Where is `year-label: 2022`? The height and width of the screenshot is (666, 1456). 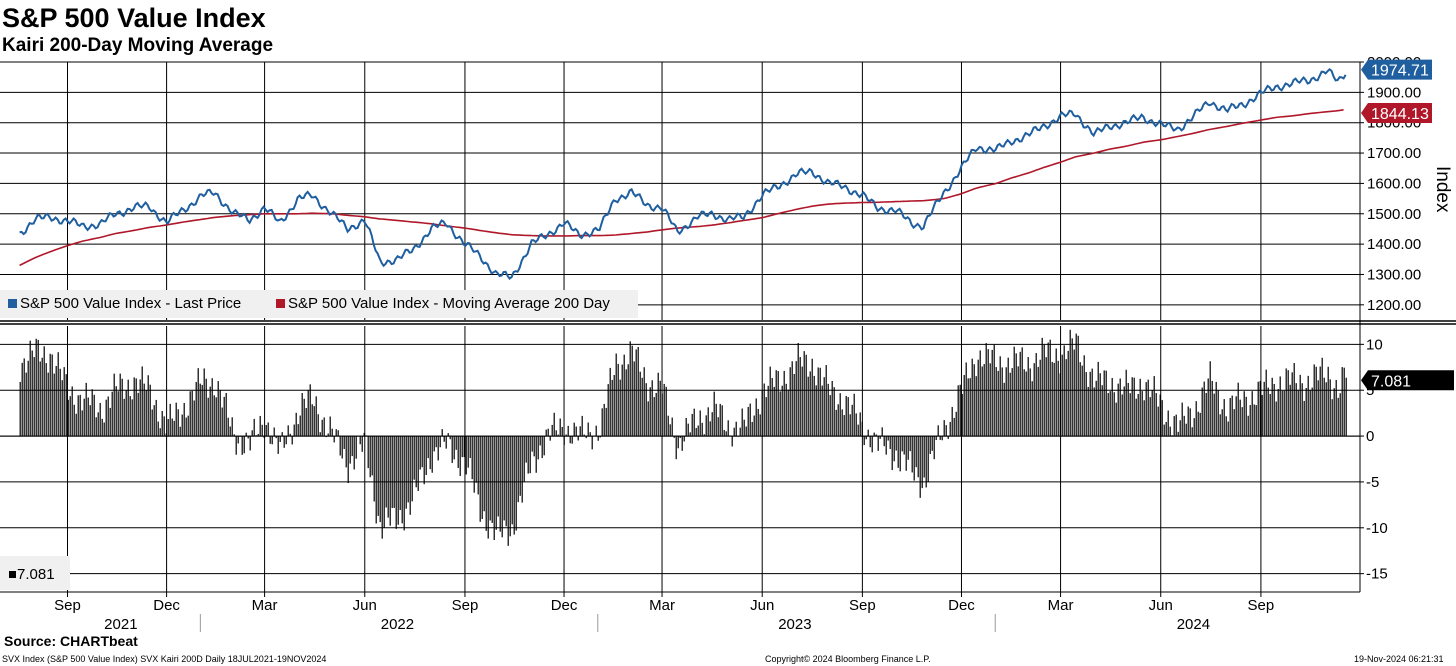
year-label: 2022 is located at coordinates (397, 624).